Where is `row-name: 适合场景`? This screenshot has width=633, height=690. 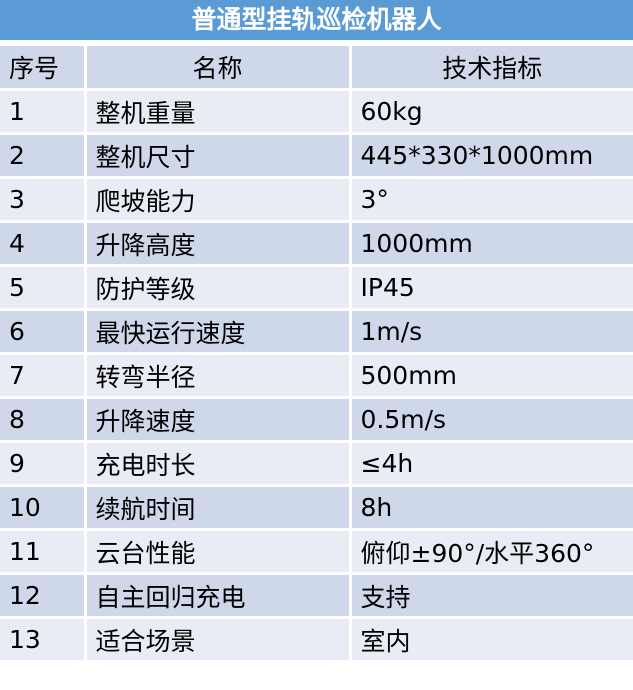
row-name: 适合场景 is located at coordinates (217, 639).